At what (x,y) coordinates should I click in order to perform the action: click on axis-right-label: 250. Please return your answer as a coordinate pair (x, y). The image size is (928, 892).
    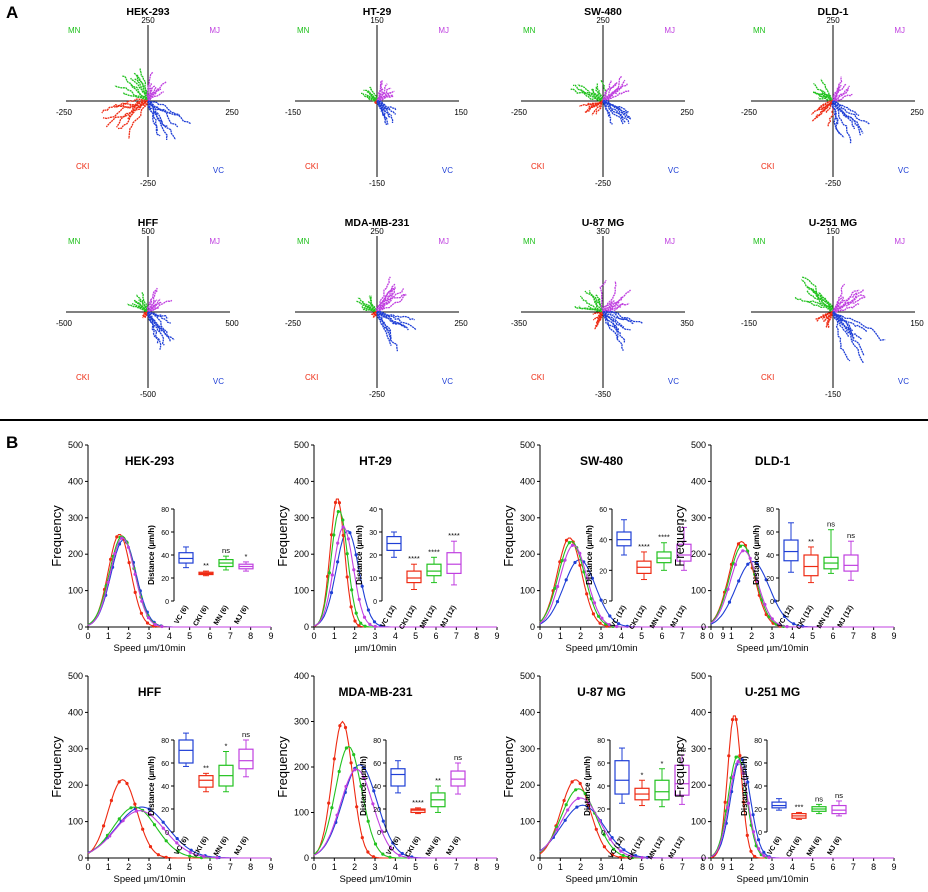
    Looking at the image, I should click on (917, 112).